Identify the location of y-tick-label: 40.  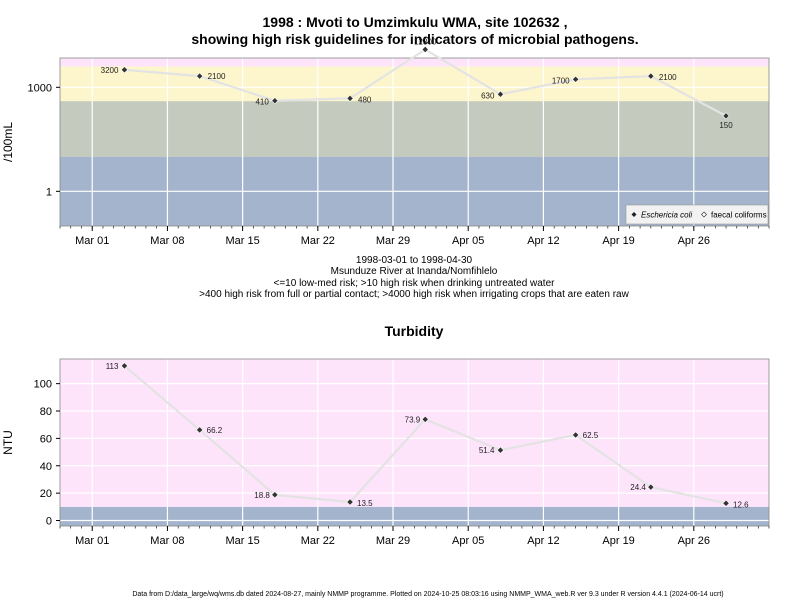
(46, 467).